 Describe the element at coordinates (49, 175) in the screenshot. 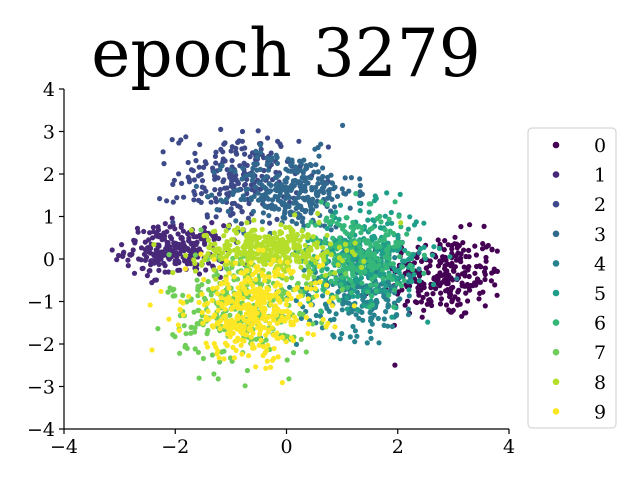

I see `y-tick-label: 2` at that location.